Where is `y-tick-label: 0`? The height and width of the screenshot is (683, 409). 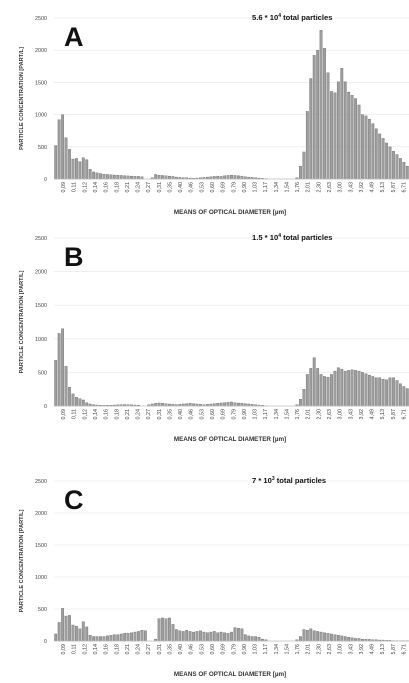
y-tick-label: 0 is located at coordinates (45, 180).